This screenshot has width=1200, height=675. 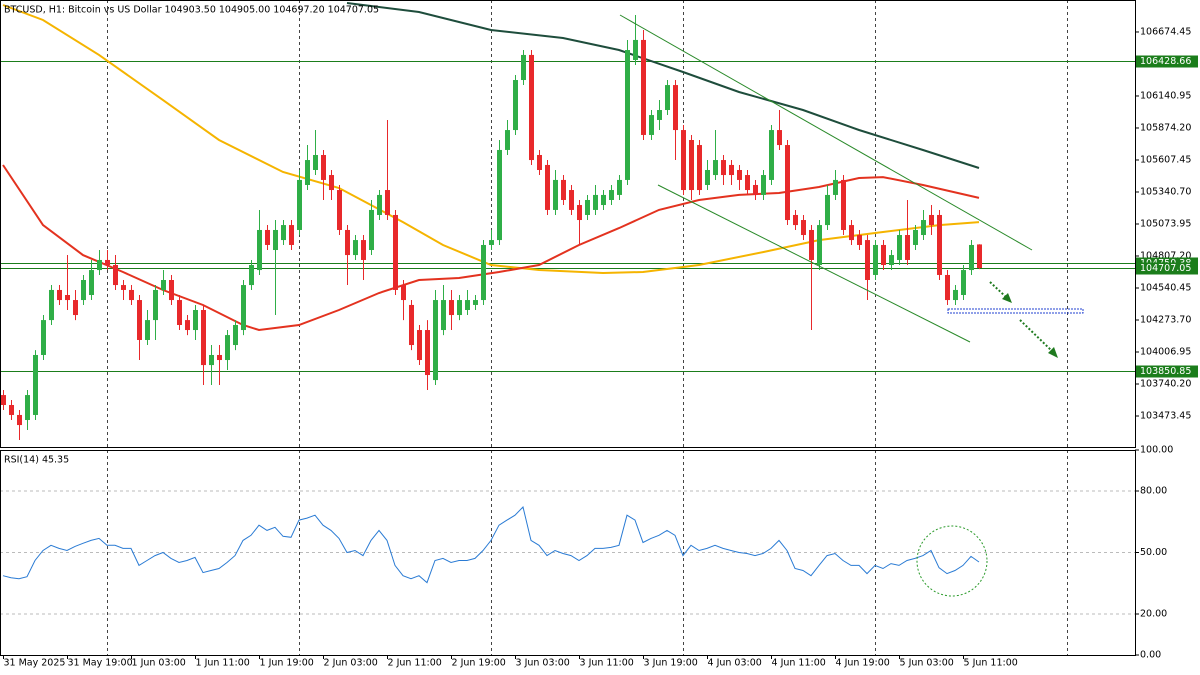 What do you see at coordinates (735, 663) in the screenshot?
I see `x-tick-label: 4 Jun 03:00` at bounding box center [735, 663].